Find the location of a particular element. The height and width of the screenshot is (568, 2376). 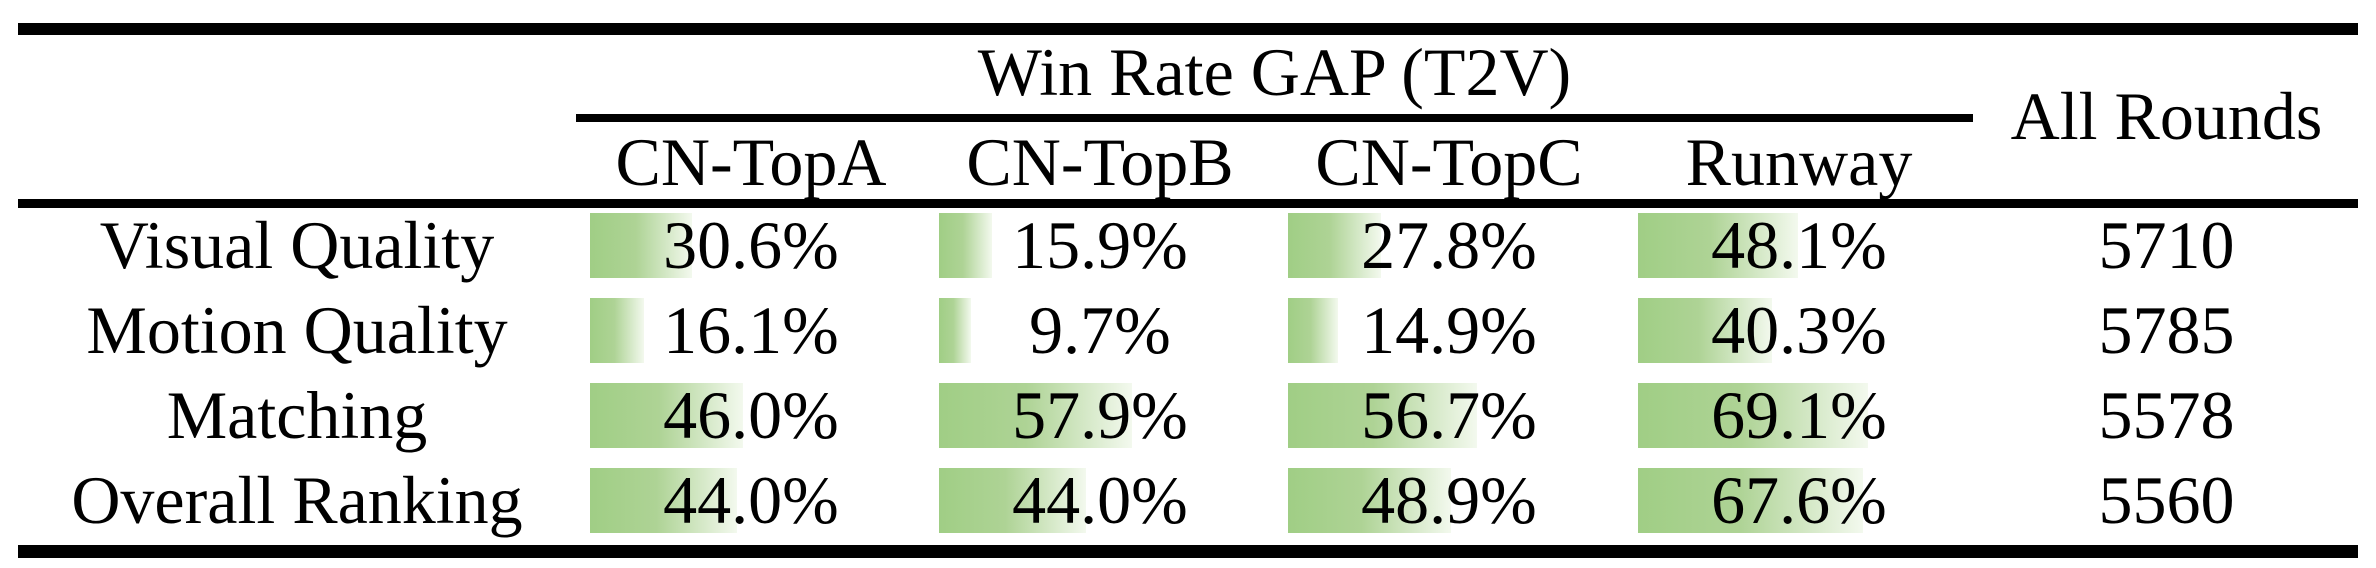

bottom-rule is located at coordinates (1188, 551).